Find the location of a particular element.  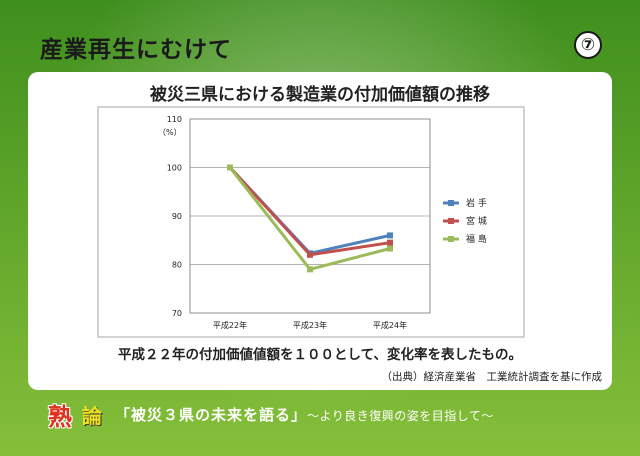

y-tick-label: 70 is located at coordinates (177, 313).